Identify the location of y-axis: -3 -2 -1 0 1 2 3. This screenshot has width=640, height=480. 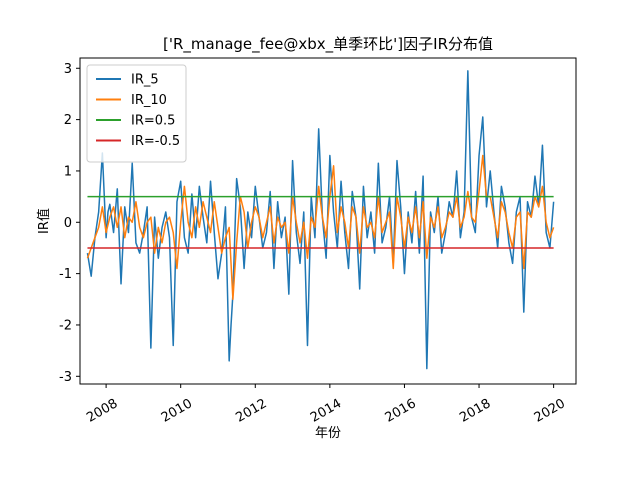
(69, 223).